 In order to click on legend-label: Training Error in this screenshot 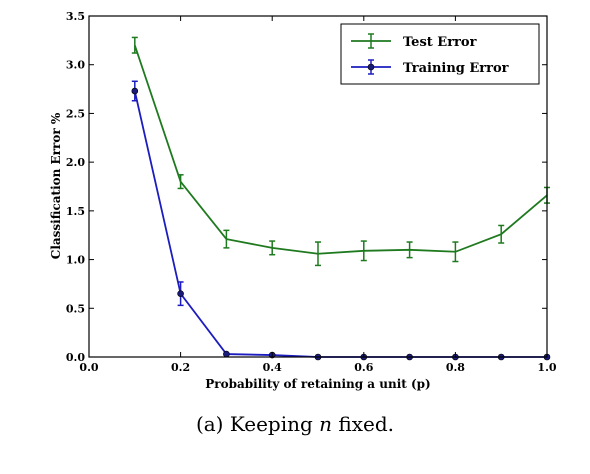, I will do `click(456, 68)`.